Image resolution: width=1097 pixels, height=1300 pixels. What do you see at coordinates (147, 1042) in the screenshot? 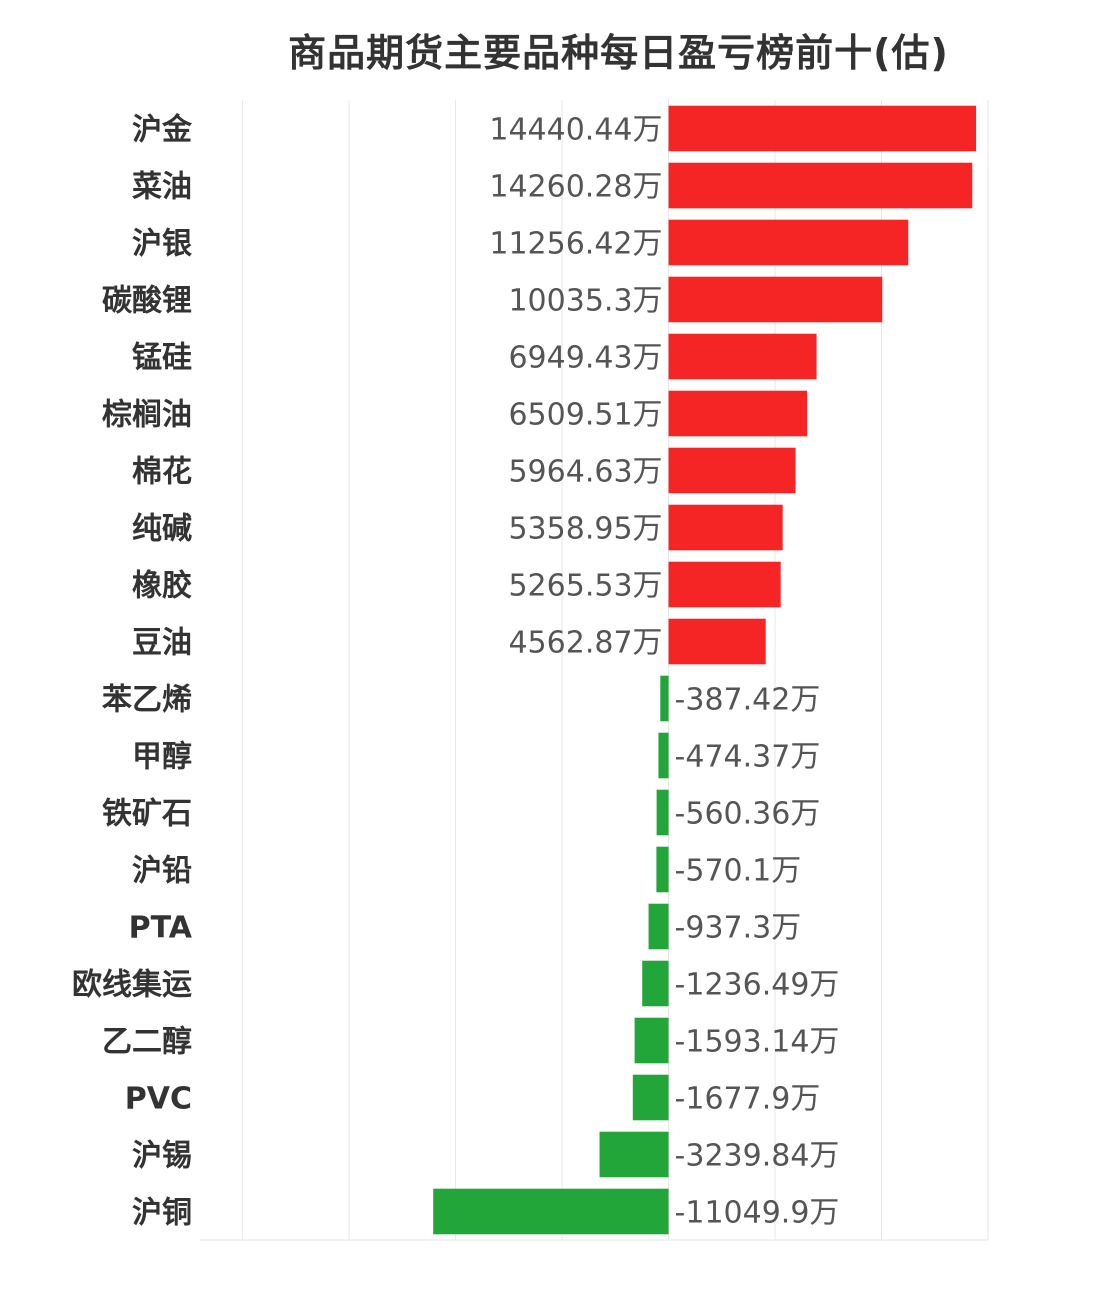
I see `category-label: 乙二醇` at bounding box center [147, 1042].